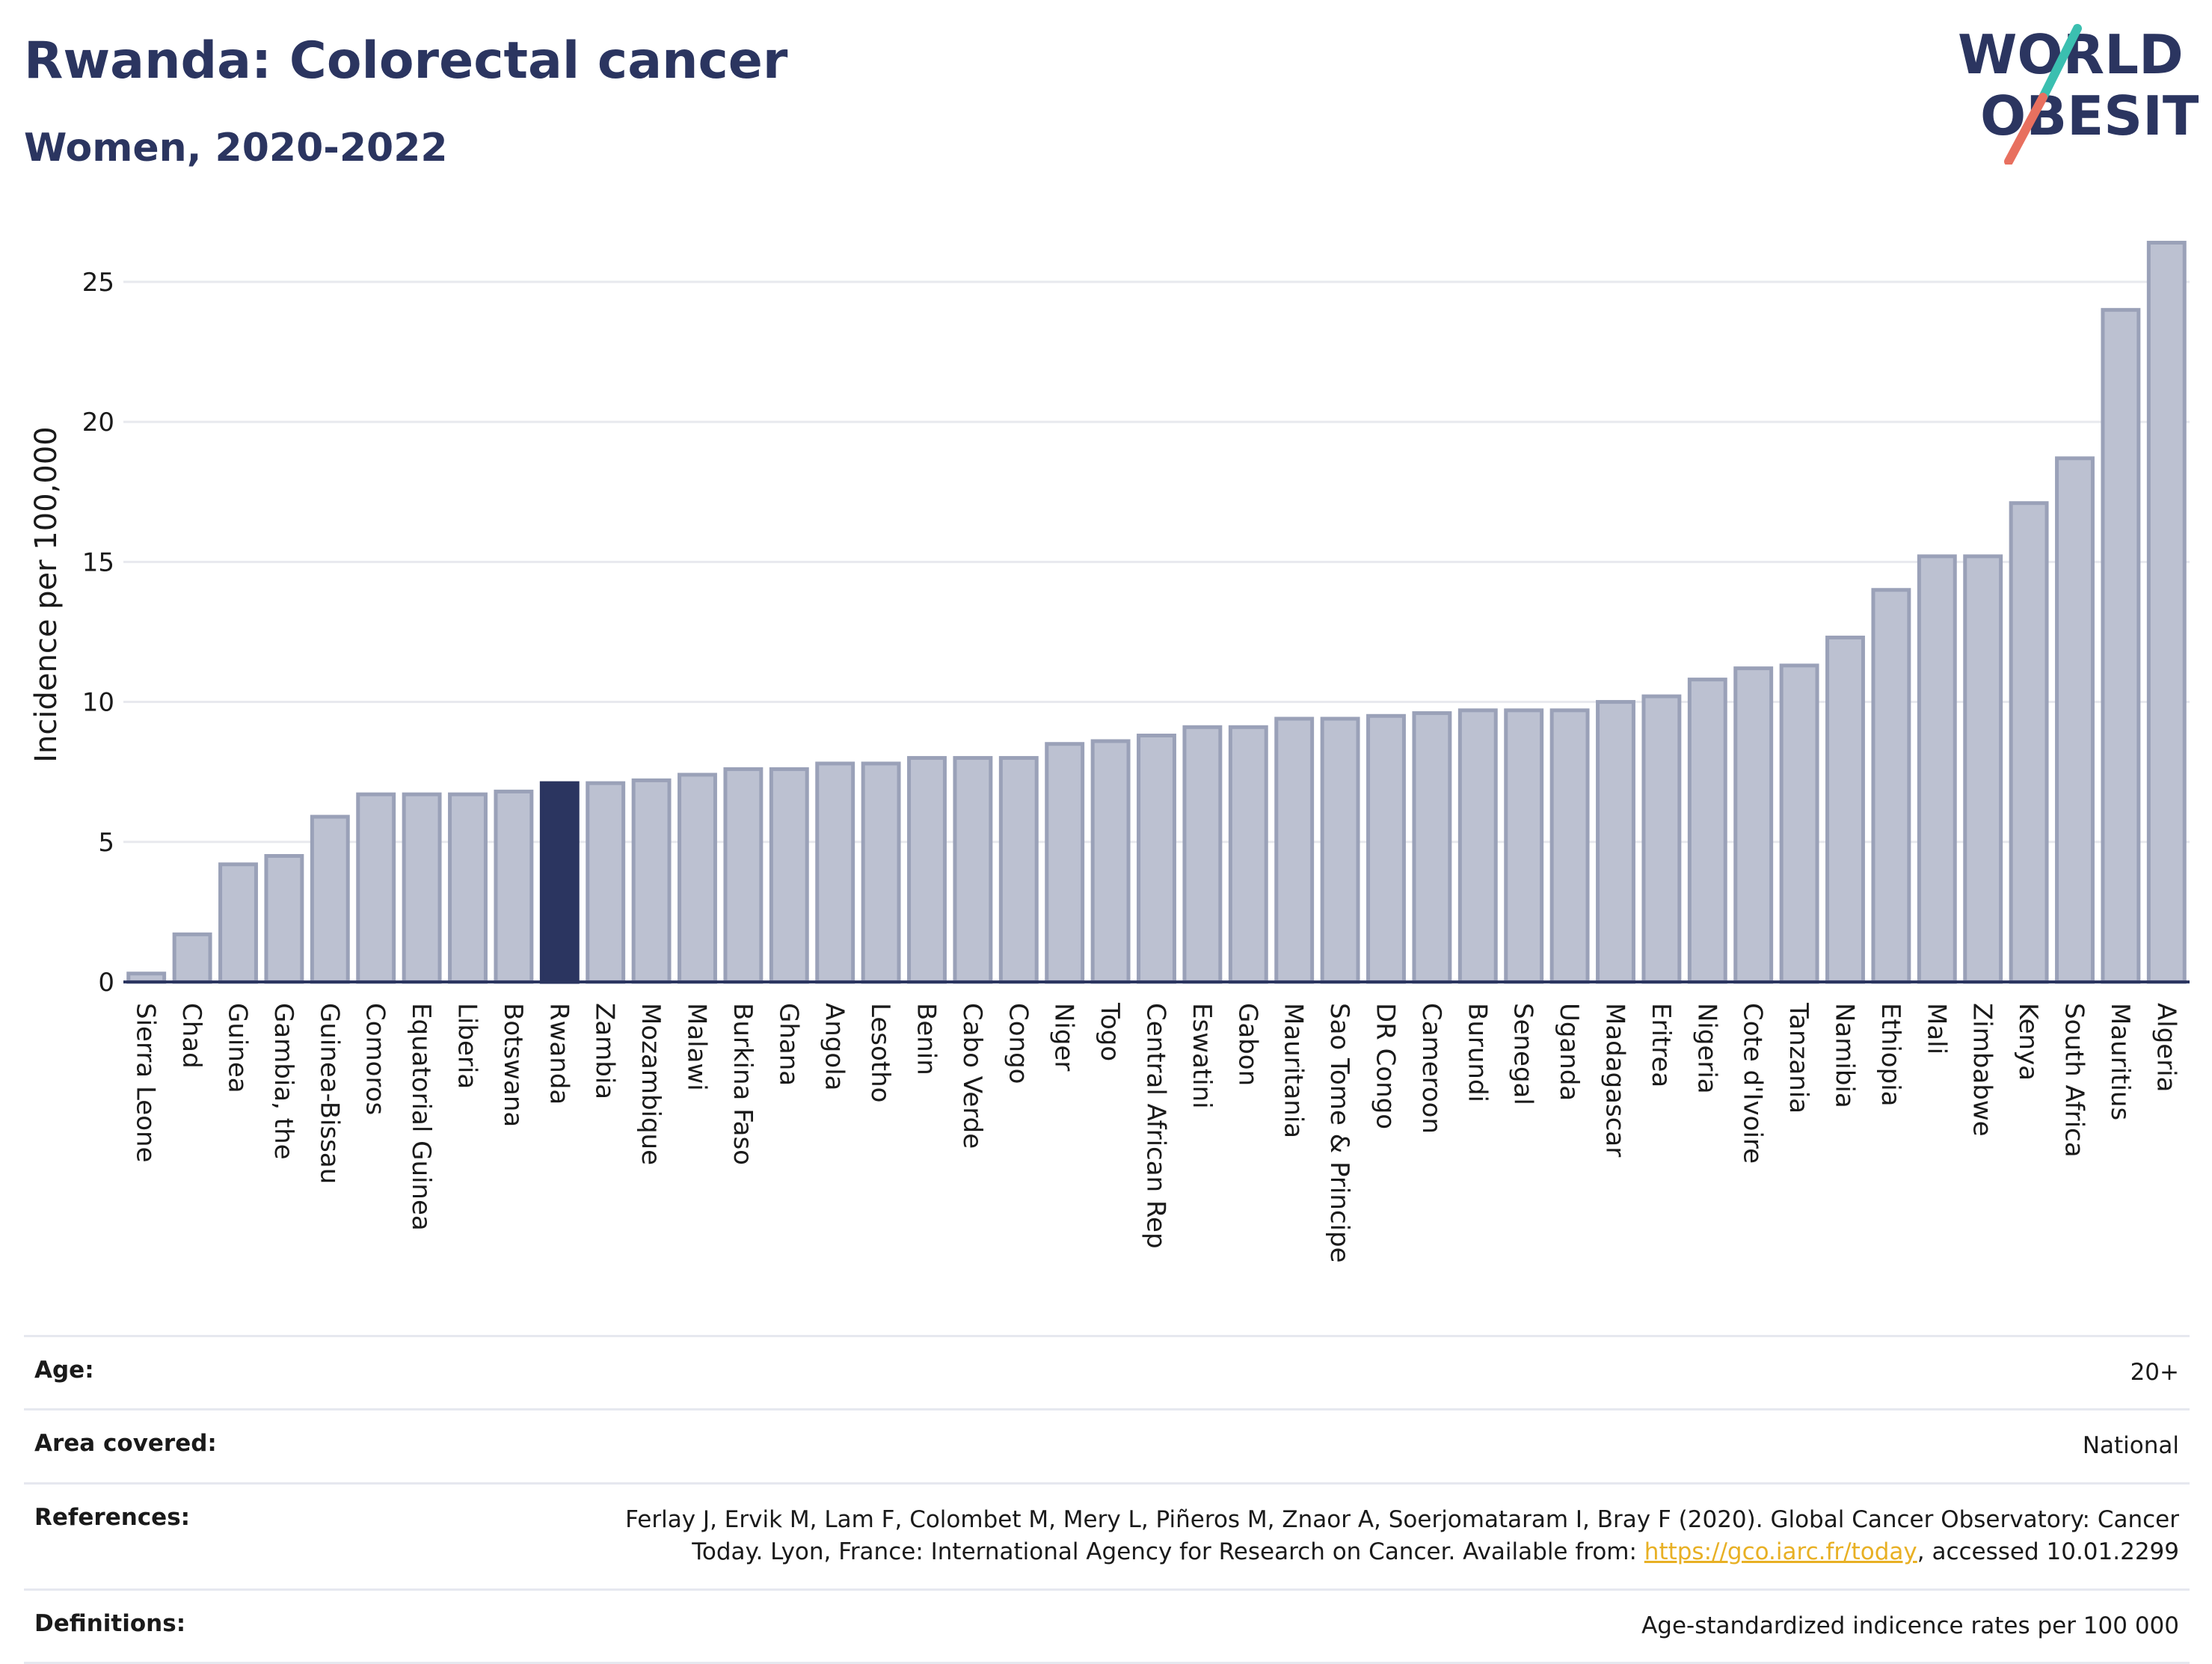 The height and width of the screenshot is (1664, 2212). What do you see at coordinates (329, 1093) in the screenshot?
I see `x-tick-label: Guinea-Bissau` at bounding box center [329, 1093].